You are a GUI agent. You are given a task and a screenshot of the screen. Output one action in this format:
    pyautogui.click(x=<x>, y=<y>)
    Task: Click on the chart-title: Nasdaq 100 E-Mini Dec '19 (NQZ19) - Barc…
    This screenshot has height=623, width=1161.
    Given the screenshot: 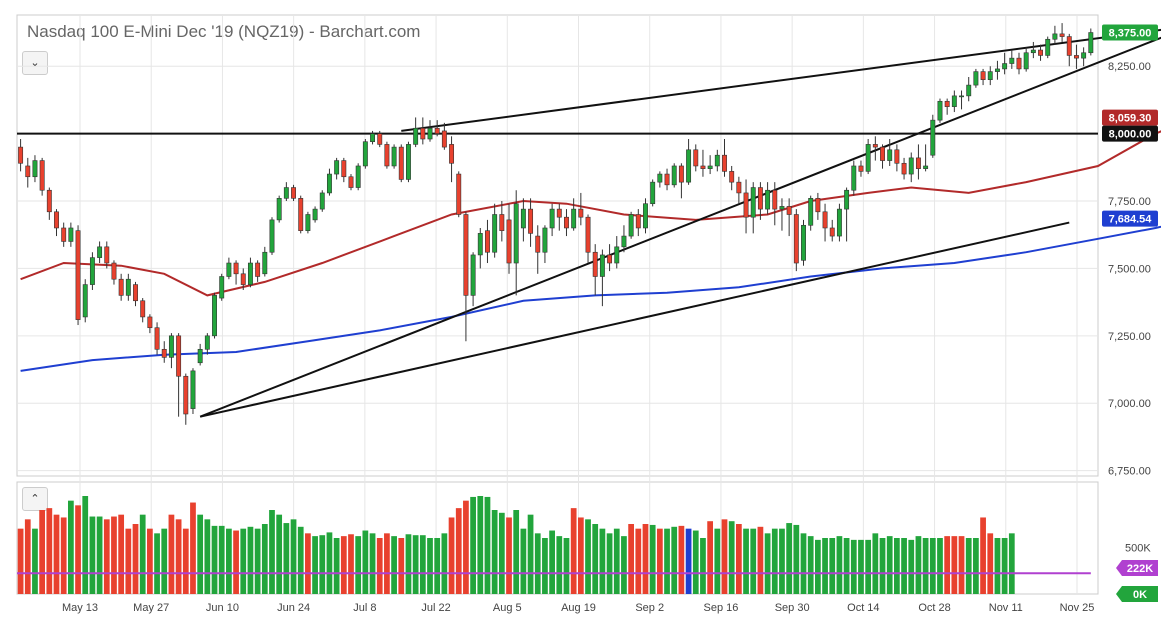 What is the action you would take?
    pyautogui.click(x=224, y=31)
    